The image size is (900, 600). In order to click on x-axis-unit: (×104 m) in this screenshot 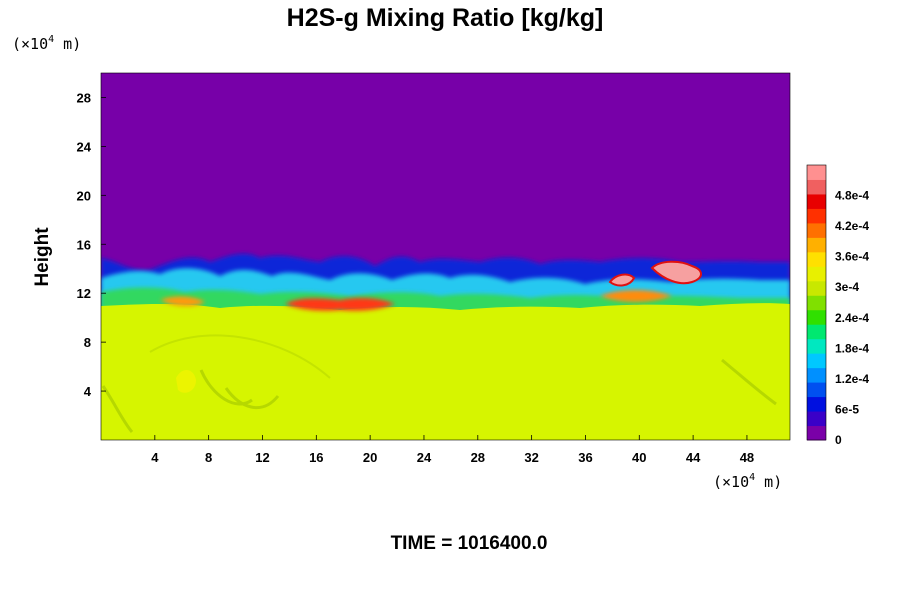, I will do `click(747, 481)`.